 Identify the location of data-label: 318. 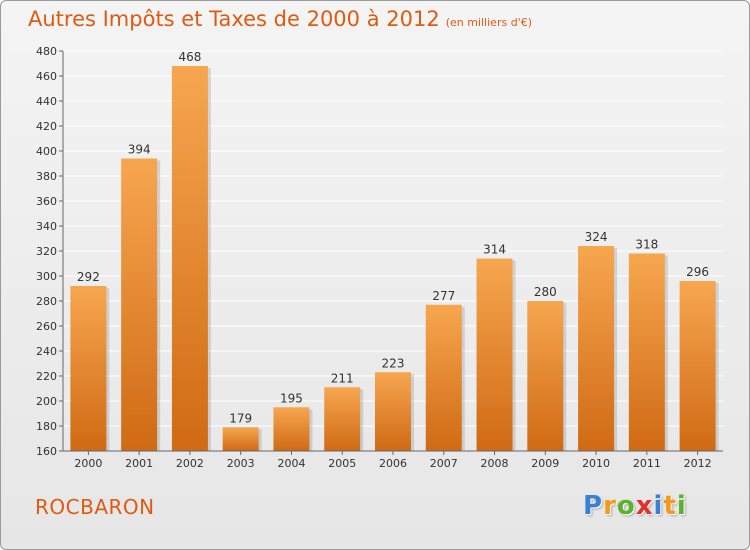
(646, 245).